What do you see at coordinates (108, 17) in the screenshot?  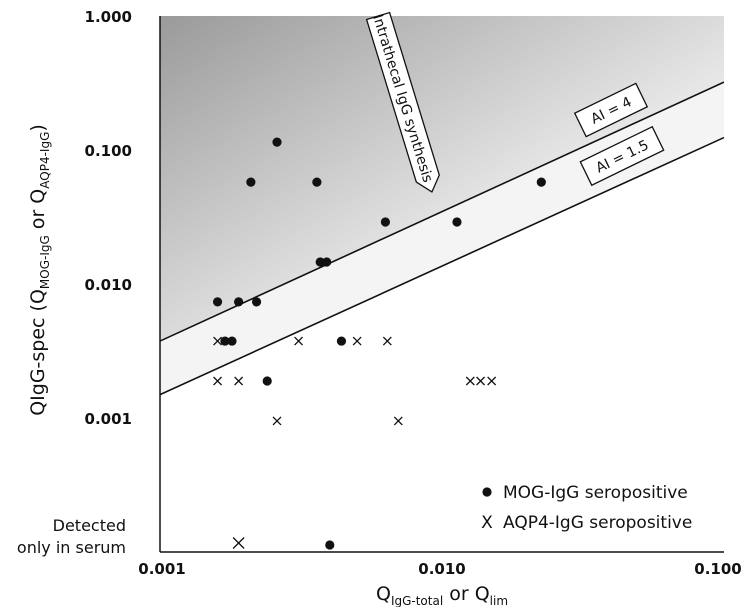 I see `y-tick-label: 1.000` at bounding box center [108, 17].